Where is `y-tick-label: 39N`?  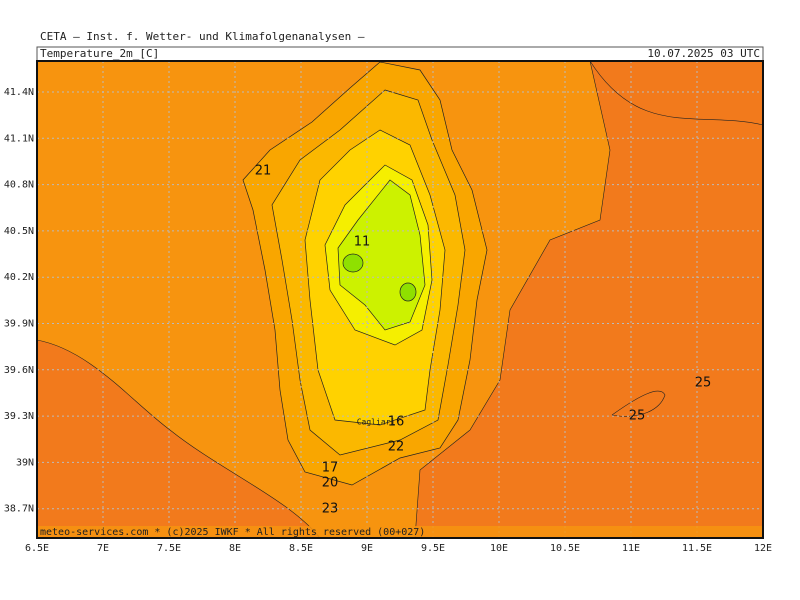 y-tick-label: 39N is located at coordinates (25, 462).